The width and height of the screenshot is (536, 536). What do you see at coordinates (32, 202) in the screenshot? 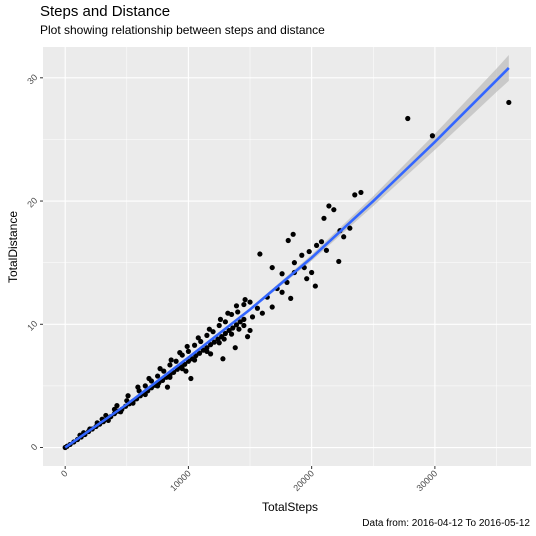
I see `y-tick-label: 20` at bounding box center [32, 202].